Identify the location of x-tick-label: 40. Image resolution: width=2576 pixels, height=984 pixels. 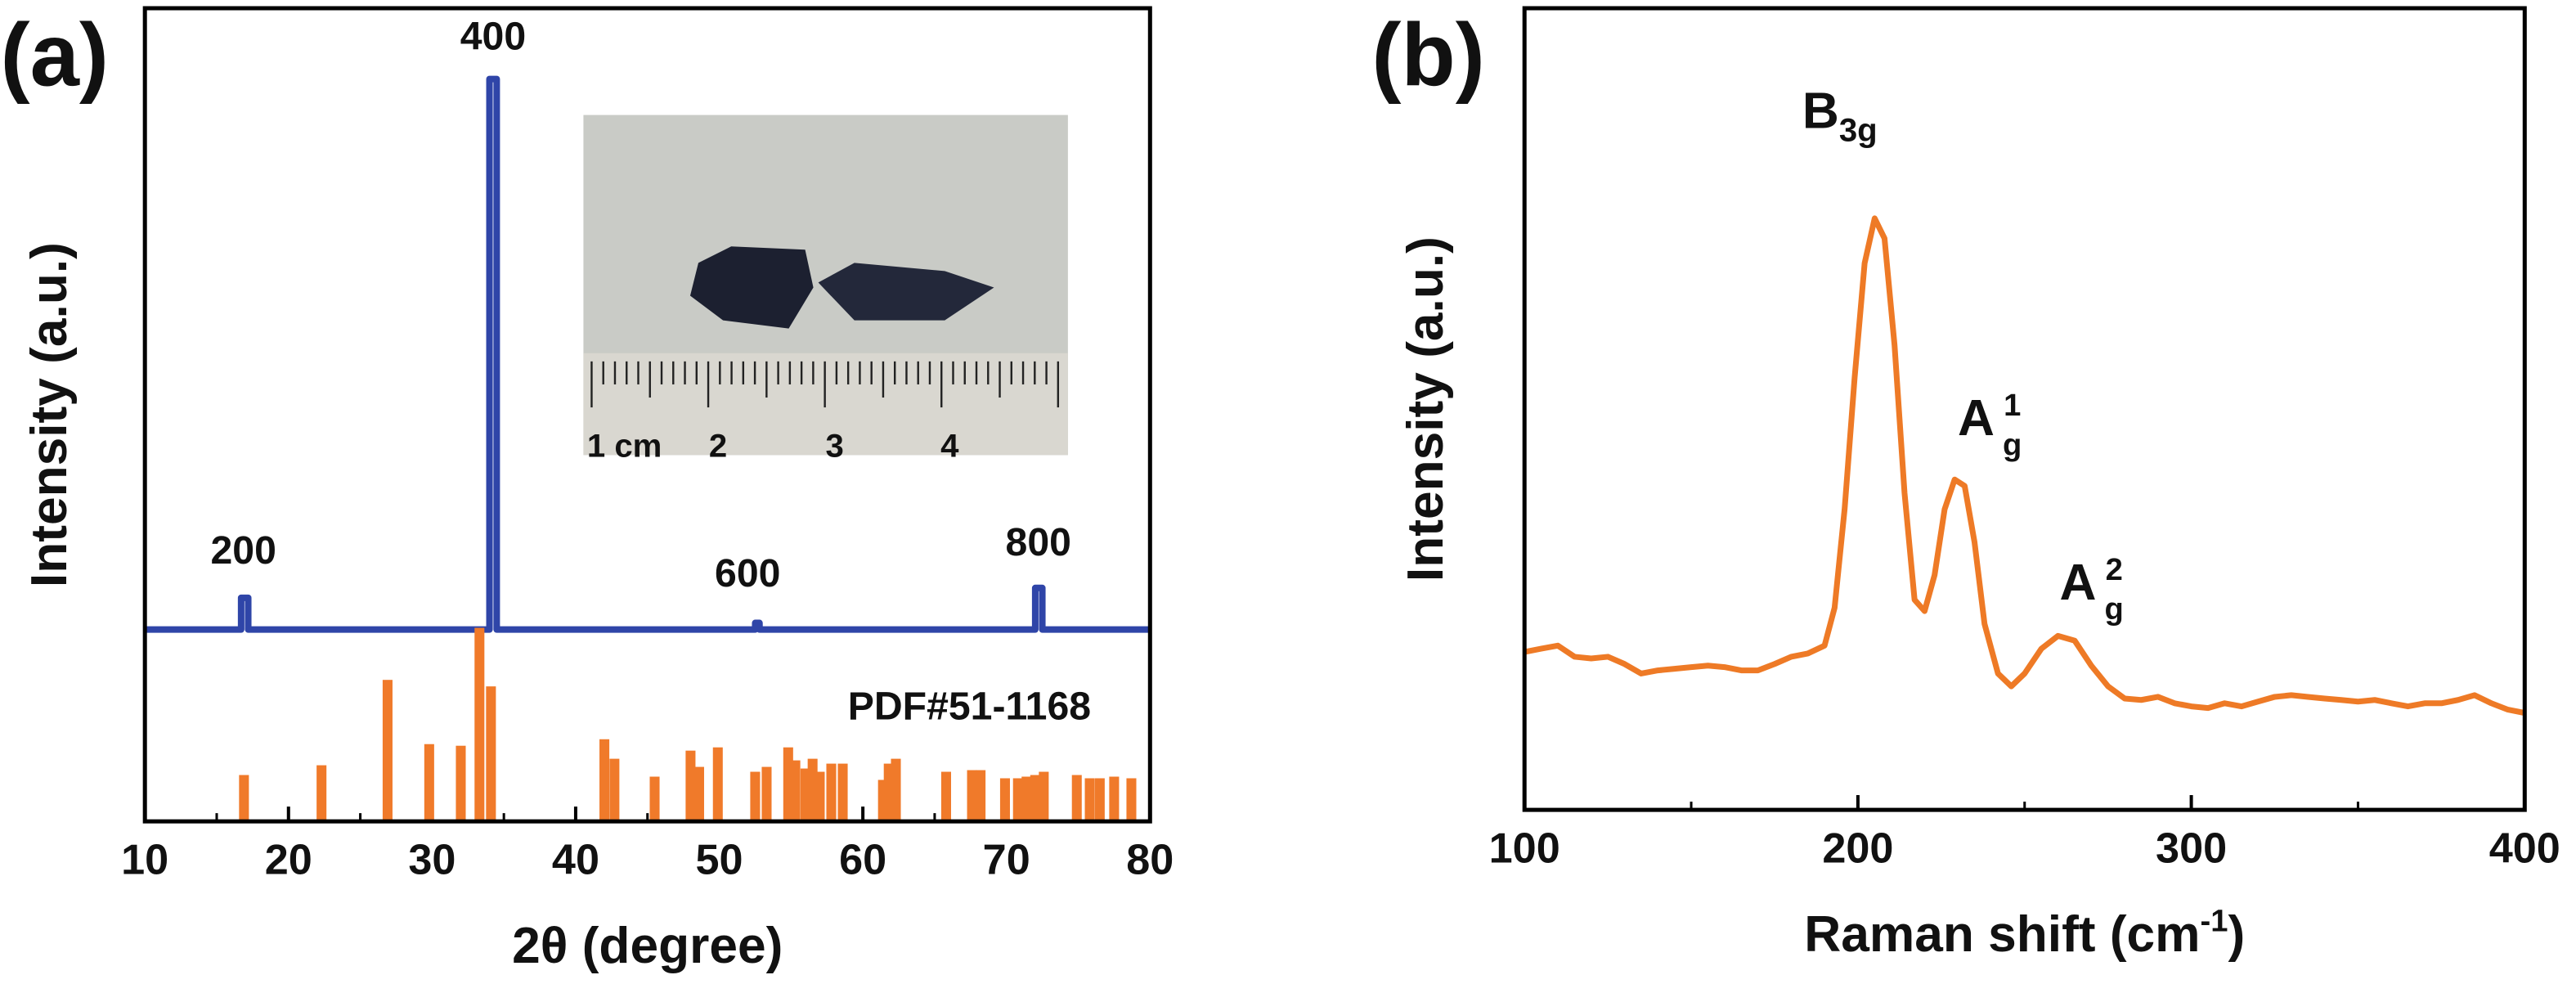
(575, 860).